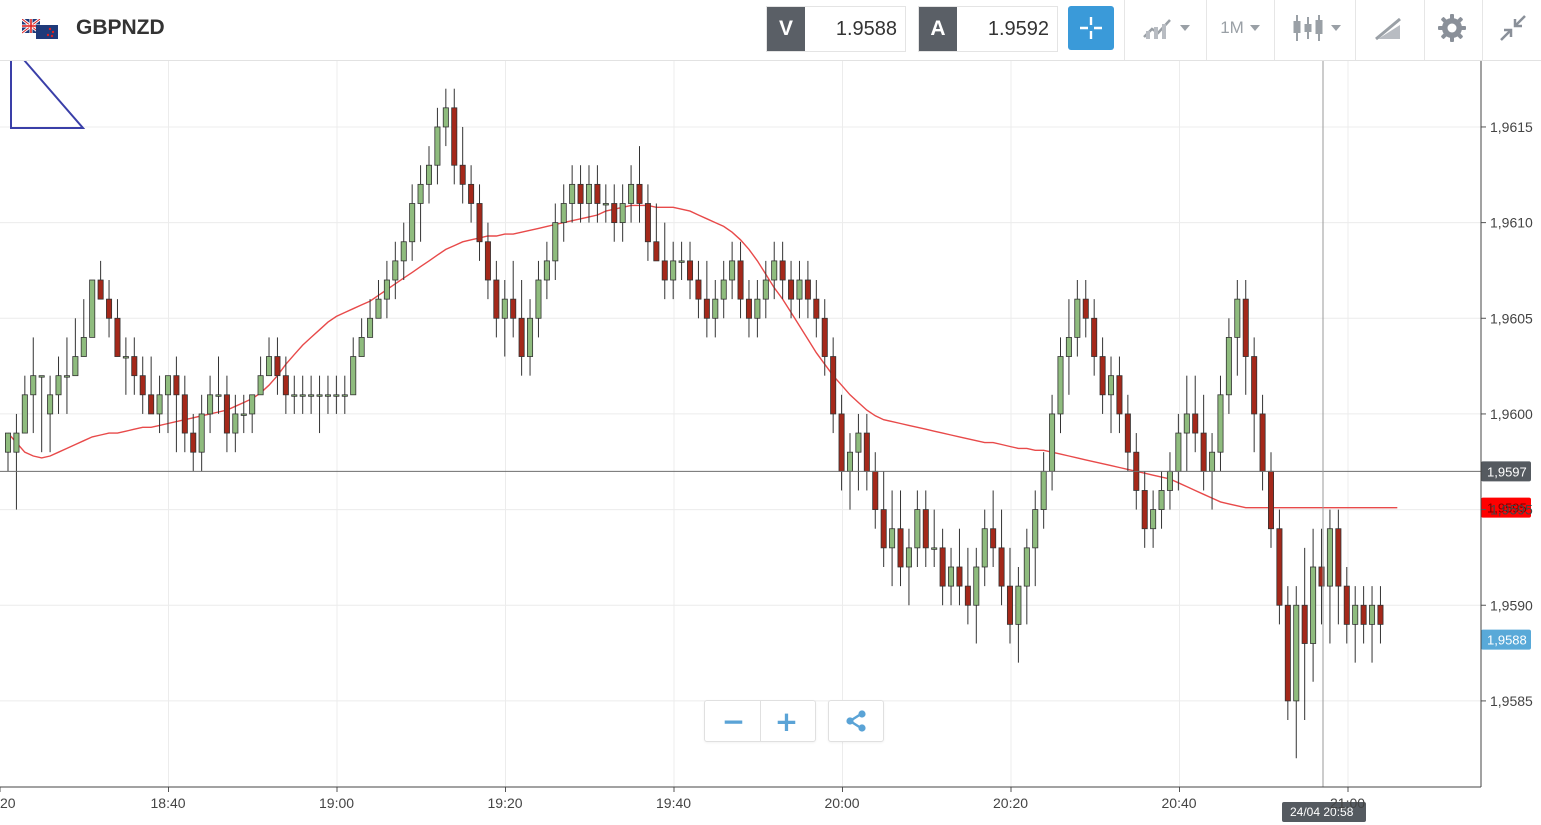 Image resolution: width=1541 pixels, height=825 pixels. Describe the element at coordinates (1452, 28) in the screenshot. I see `settings-button` at that location.